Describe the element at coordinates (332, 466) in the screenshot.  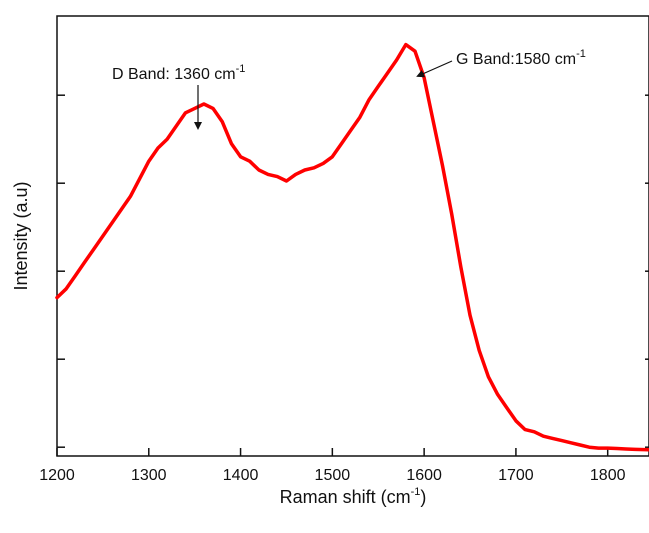
I see `x-axis-ticks: 1200 1300 1400 1500 1600 1700 1800` at that location.